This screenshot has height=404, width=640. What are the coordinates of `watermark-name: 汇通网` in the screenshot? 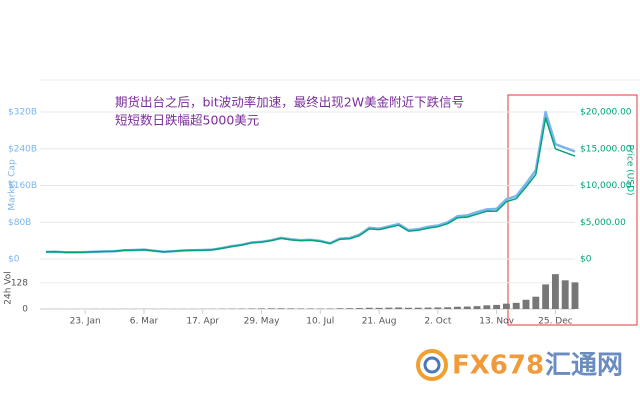 It's located at (584, 366).